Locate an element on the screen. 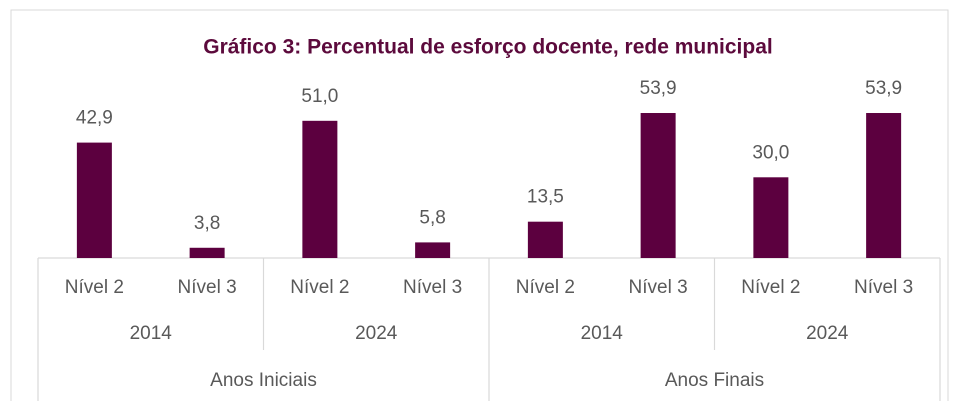 The image size is (953, 401). data-label: 5,8 is located at coordinates (432, 217).